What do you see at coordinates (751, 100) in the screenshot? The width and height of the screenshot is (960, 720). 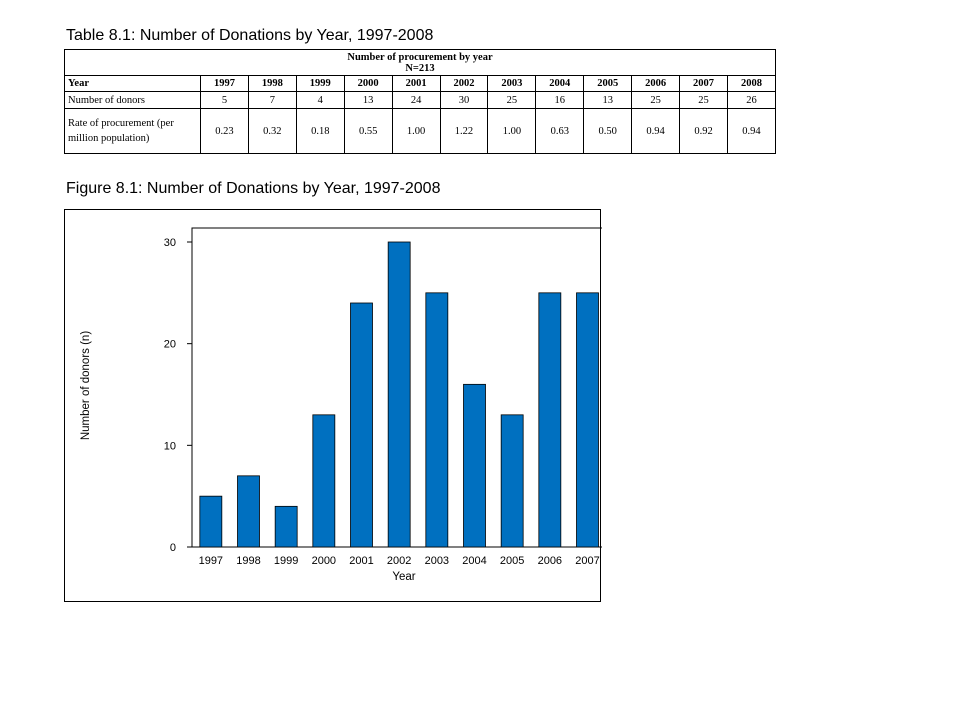 I see `donor-cell: 26` at bounding box center [751, 100].